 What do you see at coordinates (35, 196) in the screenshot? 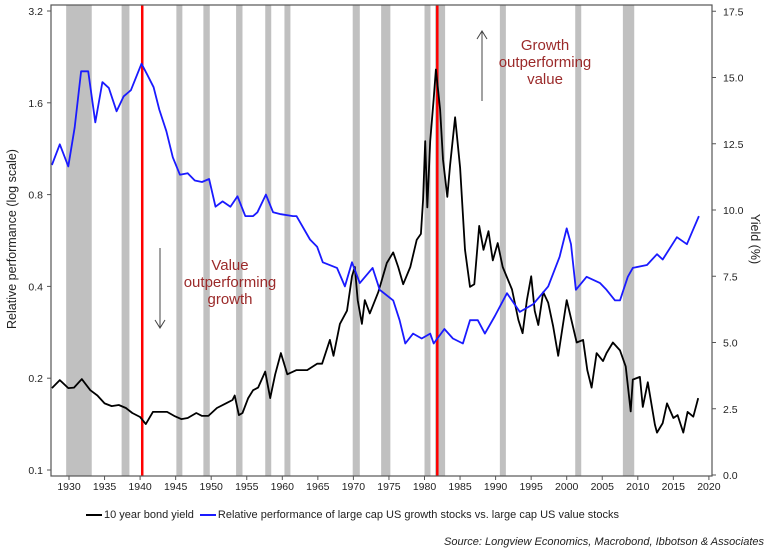
I see `y-left-tick-label: 0.8` at bounding box center [35, 196].